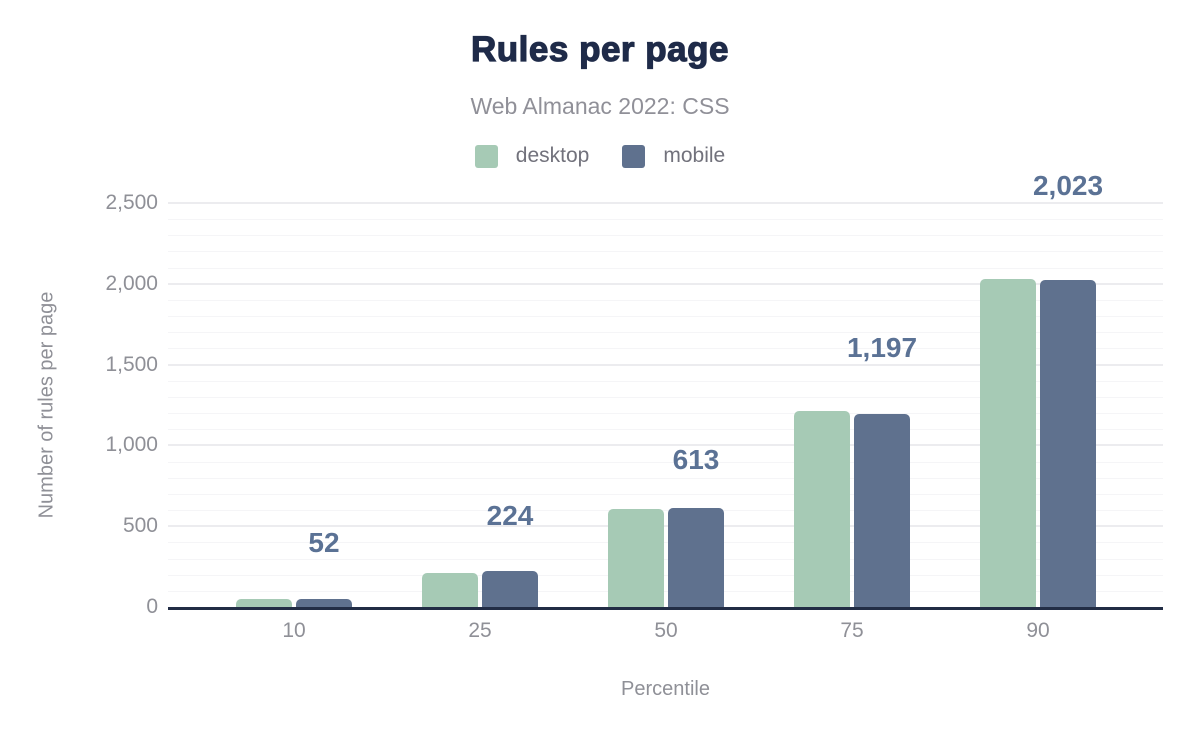 The height and width of the screenshot is (742, 1200). Describe the element at coordinates (634, 156) in the screenshot. I see `legend-swatch-mobile` at that location.